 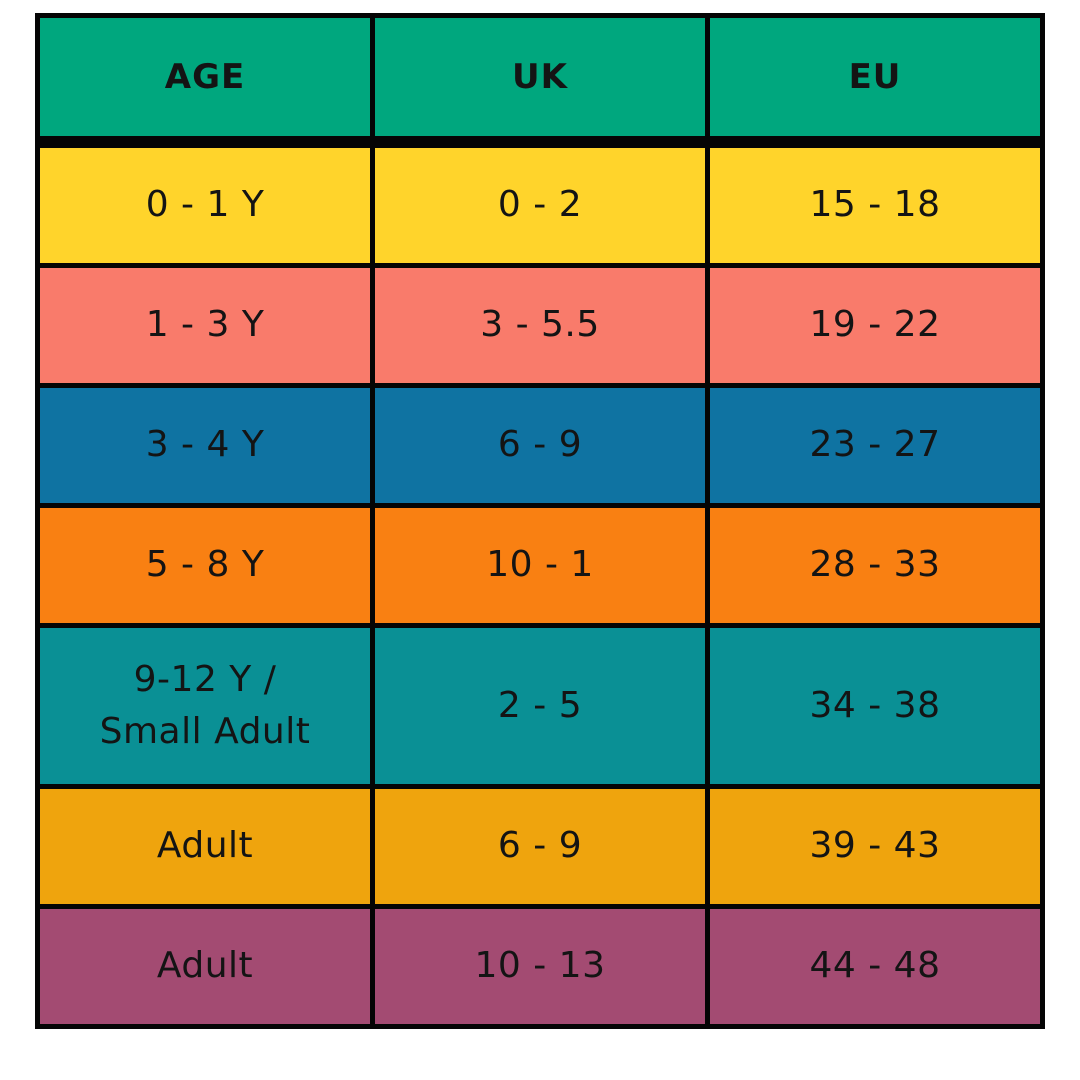 I want to click on age-cell: 1 - 3 Y, so click(x=205, y=325).